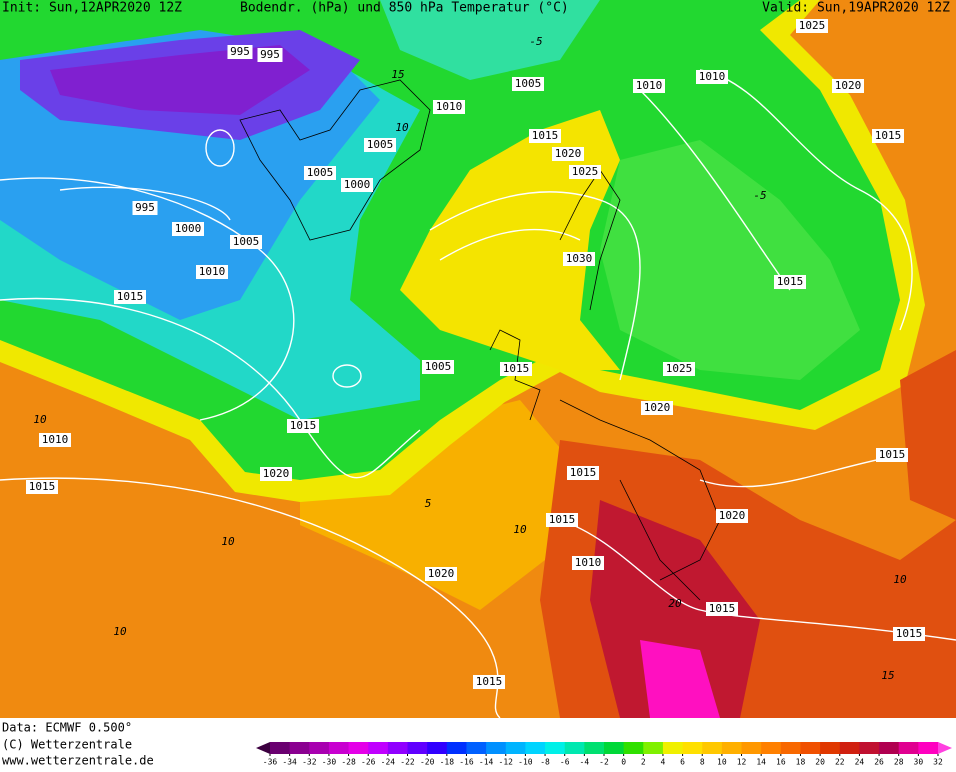 The image size is (956, 772). What do you see at coordinates (329, 762) in the screenshot?
I see `colorbar-label: -30` at bounding box center [329, 762].